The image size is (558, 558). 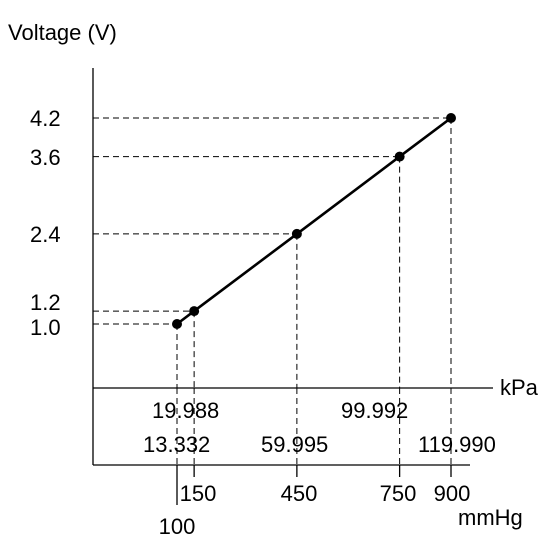 What do you see at coordinates (294, 444) in the screenshot?
I see `kpa-tick-label: 59.995` at bounding box center [294, 444].